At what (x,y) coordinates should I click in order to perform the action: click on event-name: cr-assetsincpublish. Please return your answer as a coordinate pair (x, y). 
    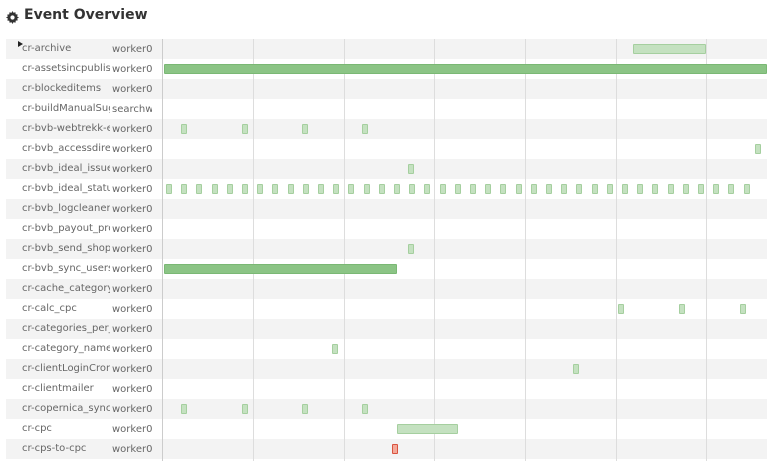
    Looking at the image, I should click on (66, 68).